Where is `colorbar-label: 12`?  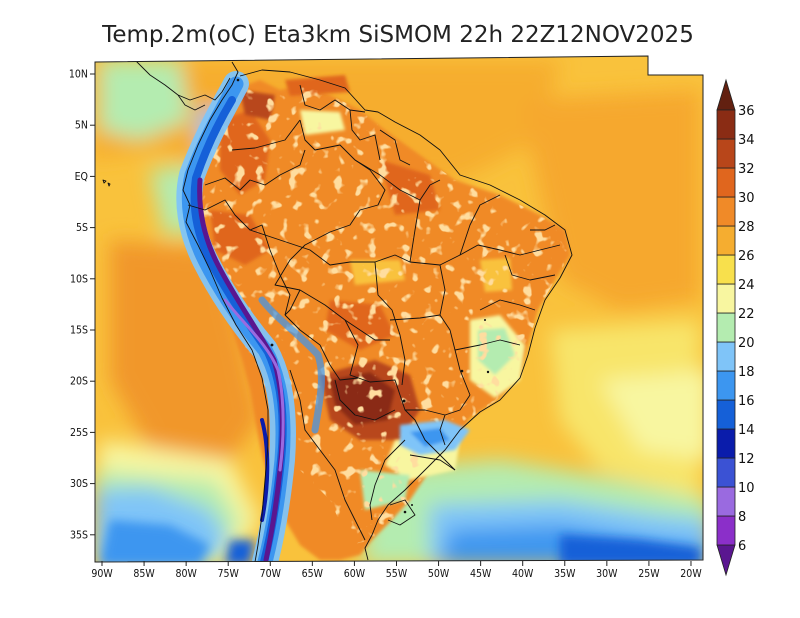
colorbar-label: 12 is located at coordinates (746, 459).